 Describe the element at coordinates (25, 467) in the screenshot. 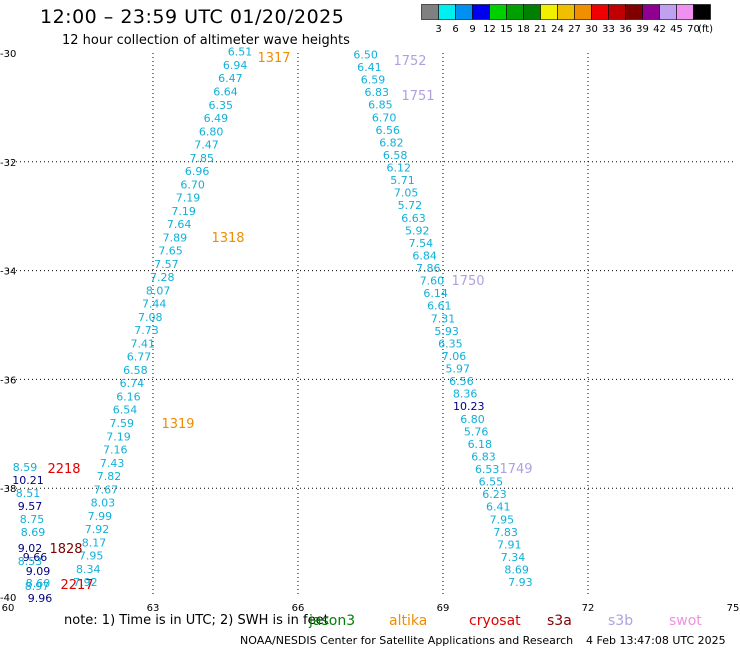

I see `wave-height-label: 8.59` at that location.